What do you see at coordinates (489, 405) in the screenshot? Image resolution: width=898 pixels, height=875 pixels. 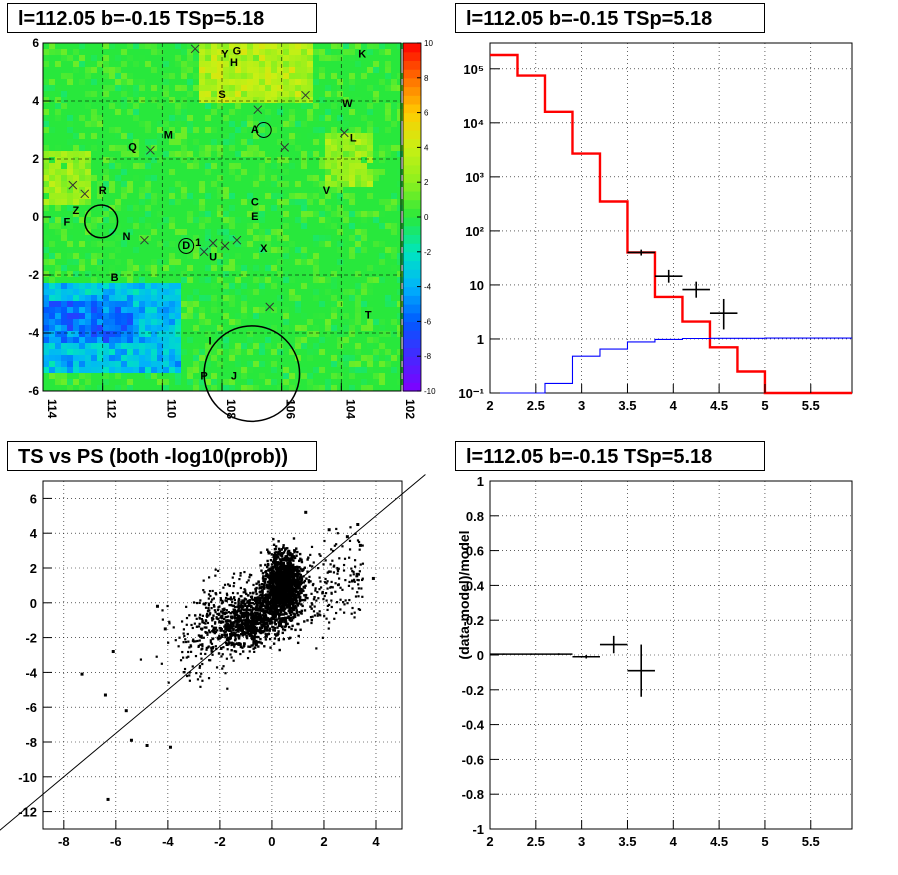 I see `x-tick-label: 2` at bounding box center [489, 405].